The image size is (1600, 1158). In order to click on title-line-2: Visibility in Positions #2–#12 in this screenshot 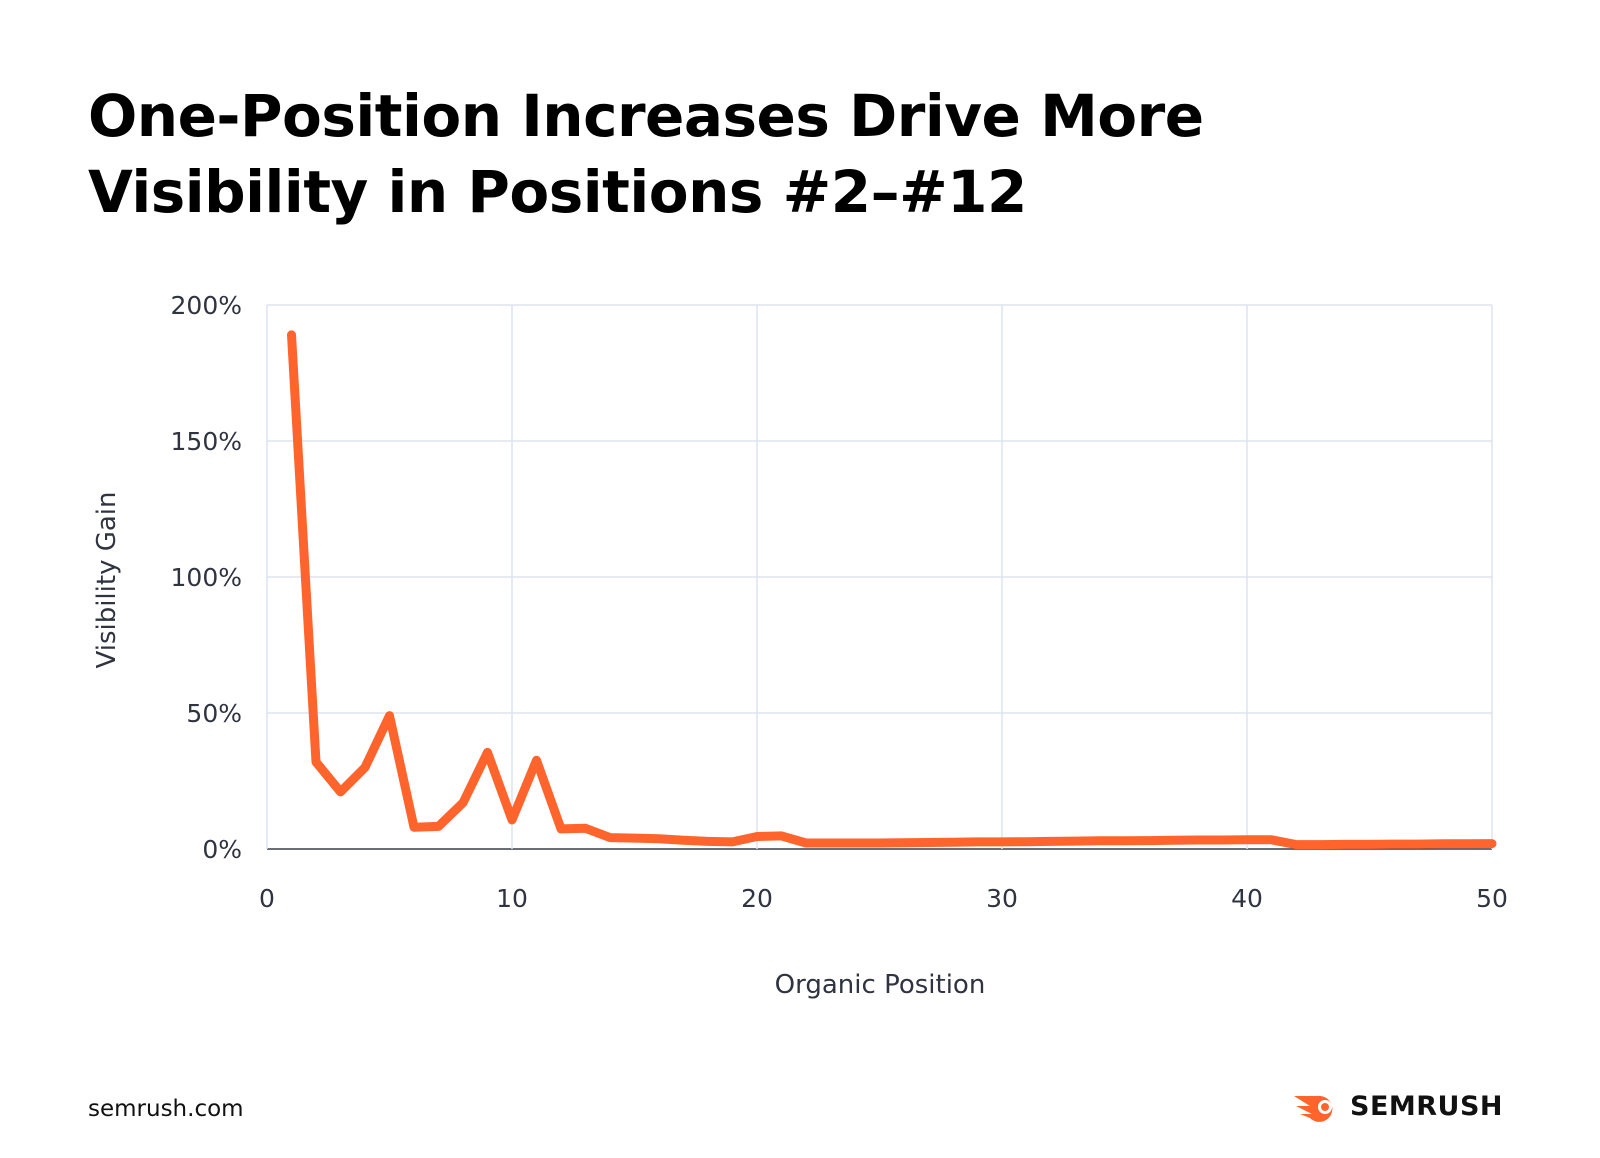, I will do `click(557, 192)`.